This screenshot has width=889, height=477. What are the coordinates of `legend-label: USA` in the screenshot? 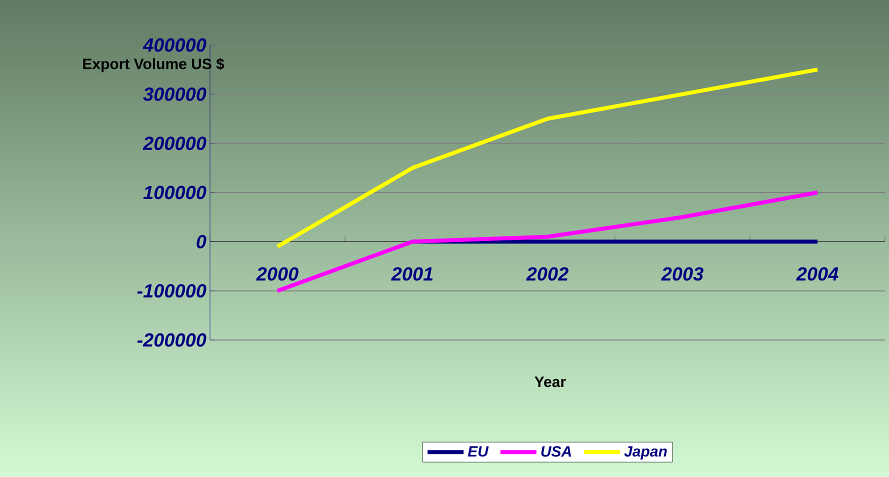 It's located at (556, 451).